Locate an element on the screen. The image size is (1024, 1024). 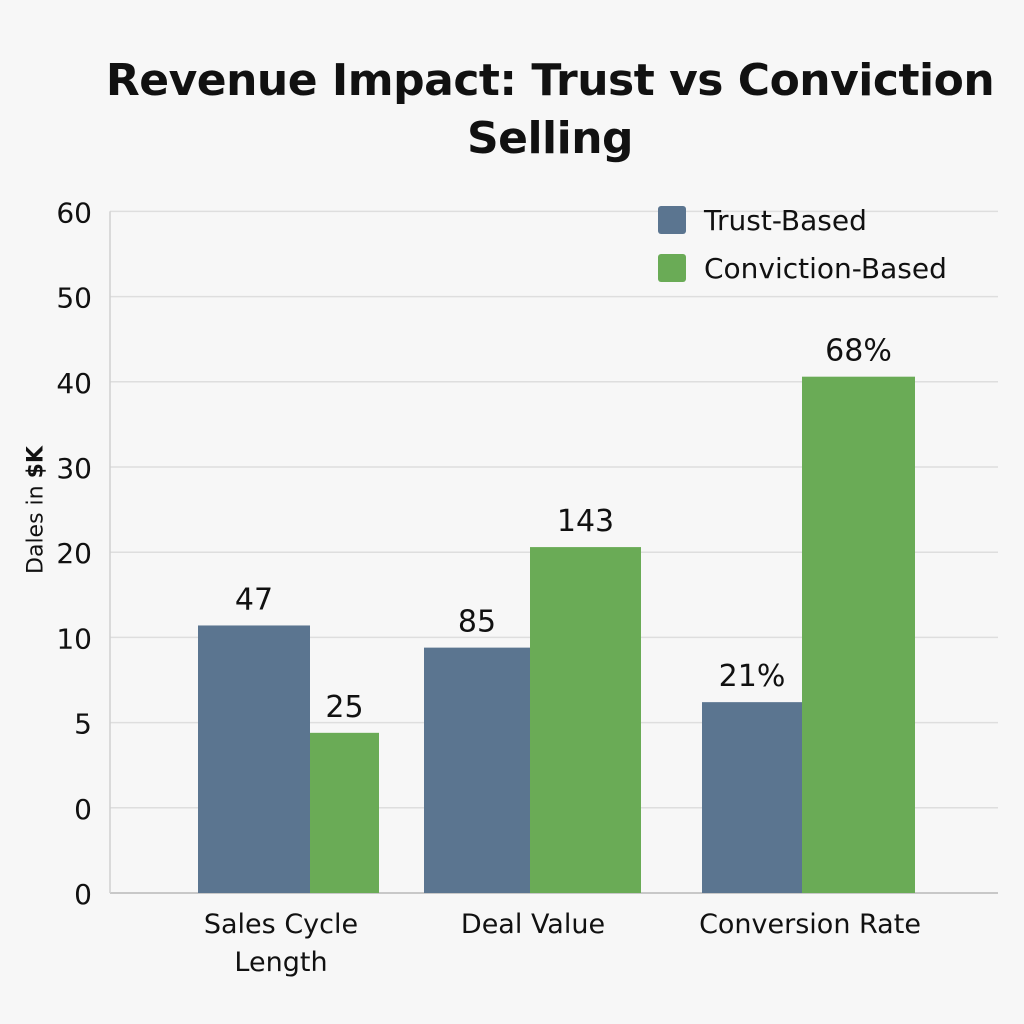
x-tick-label: Conversion Rate is located at coordinates (810, 924).